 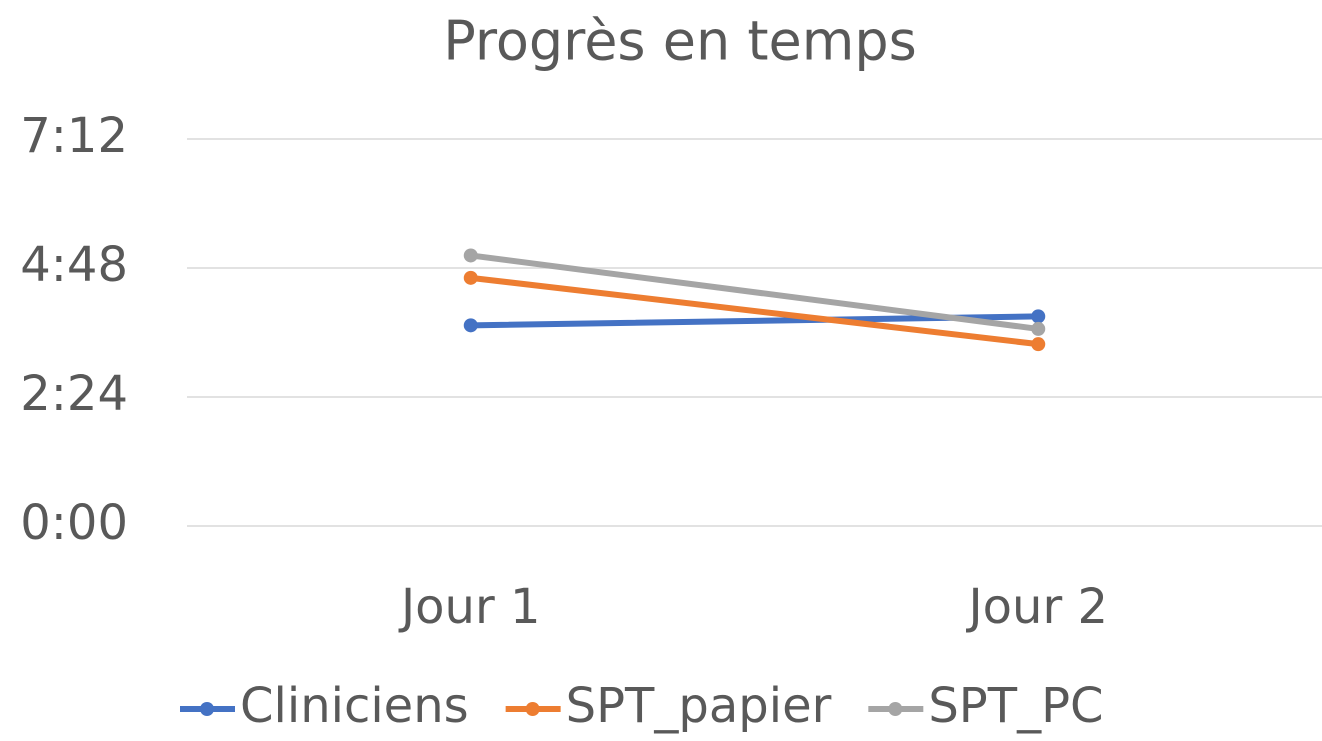 What do you see at coordinates (680, 41) in the screenshot?
I see `chart-title: Progrès en temps` at bounding box center [680, 41].